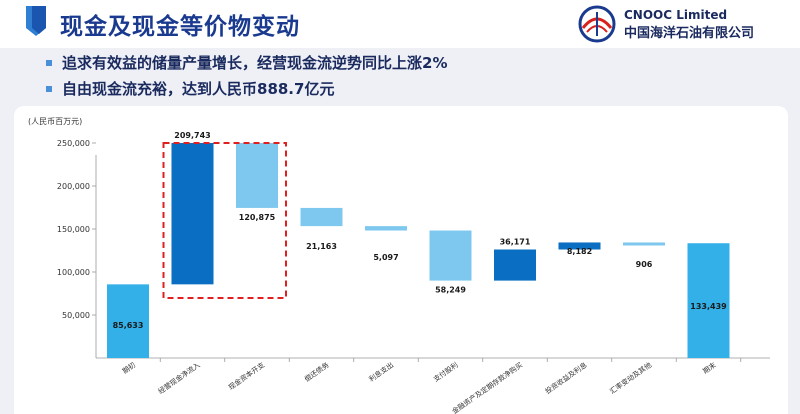 This screenshot has width=800, height=414. I want to click on data-label: 8,182, so click(579, 251).